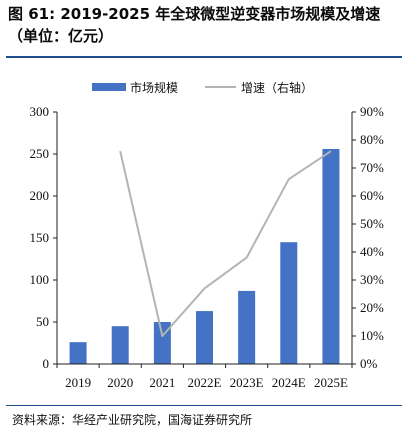 The image size is (407, 433). Describe the element at coordinates (40, 195) in the screenshot. I see `left-tick-label: 200` at that location.